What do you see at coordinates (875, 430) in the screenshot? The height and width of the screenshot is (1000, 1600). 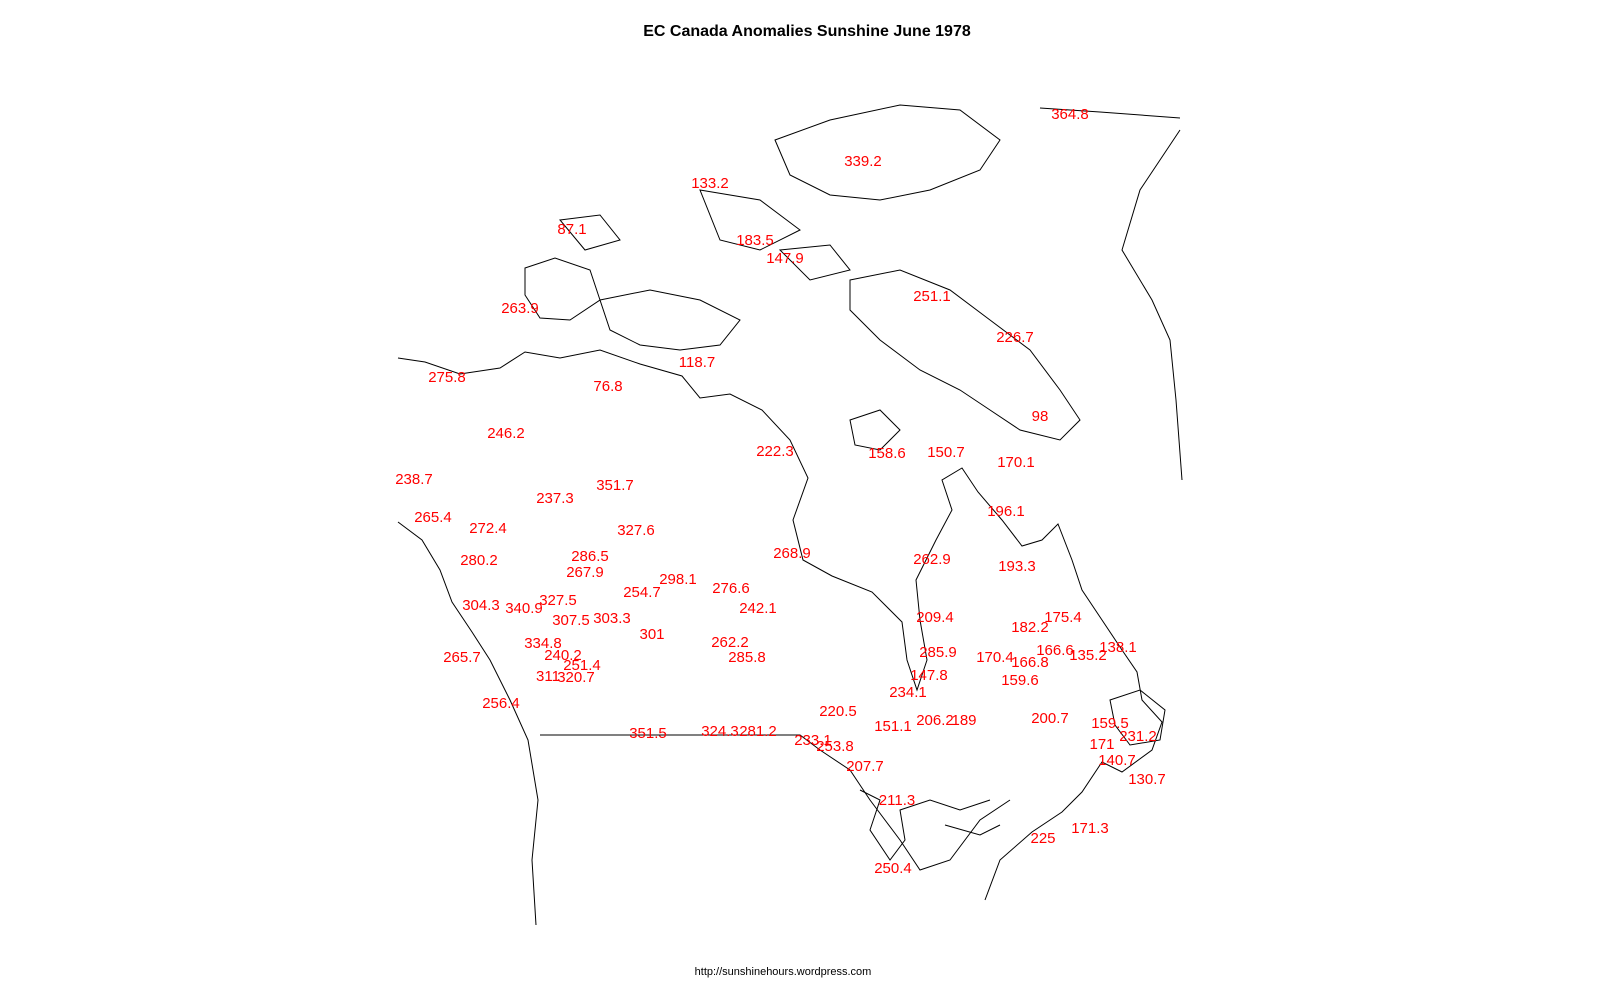 I see `southampton-island` at bounding box center [875, 430].